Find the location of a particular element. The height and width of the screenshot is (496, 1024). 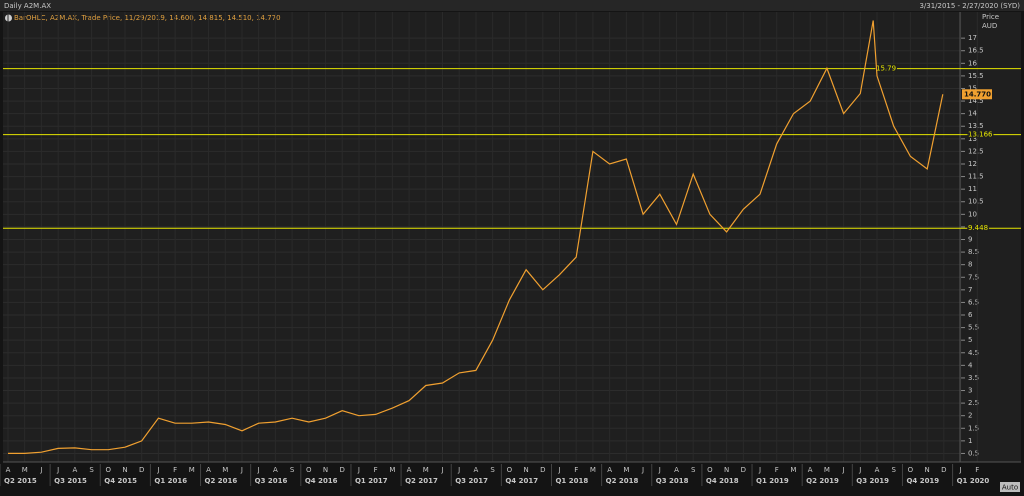

y-tick-label: 10 is located at coordinates (972, 214).